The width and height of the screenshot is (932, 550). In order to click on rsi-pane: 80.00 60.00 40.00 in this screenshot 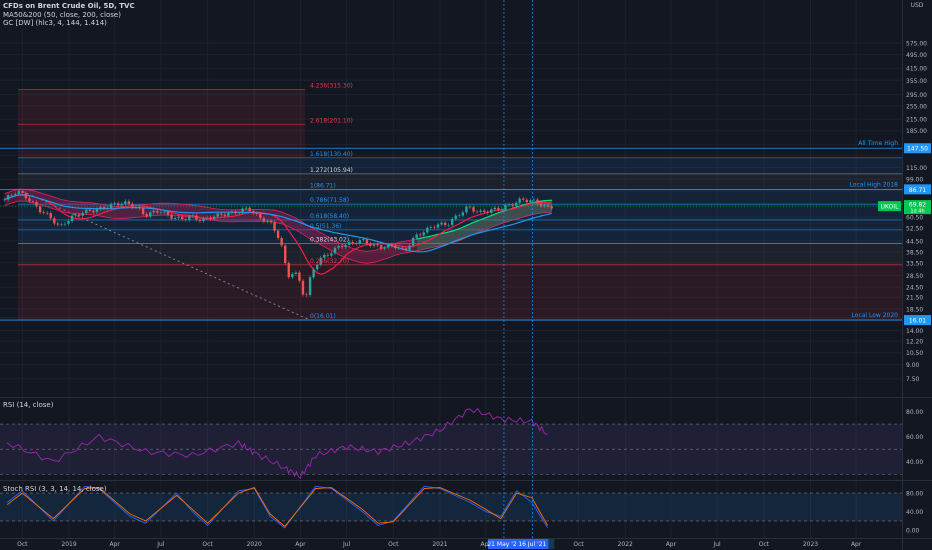, I will do `click(461, 443)`.